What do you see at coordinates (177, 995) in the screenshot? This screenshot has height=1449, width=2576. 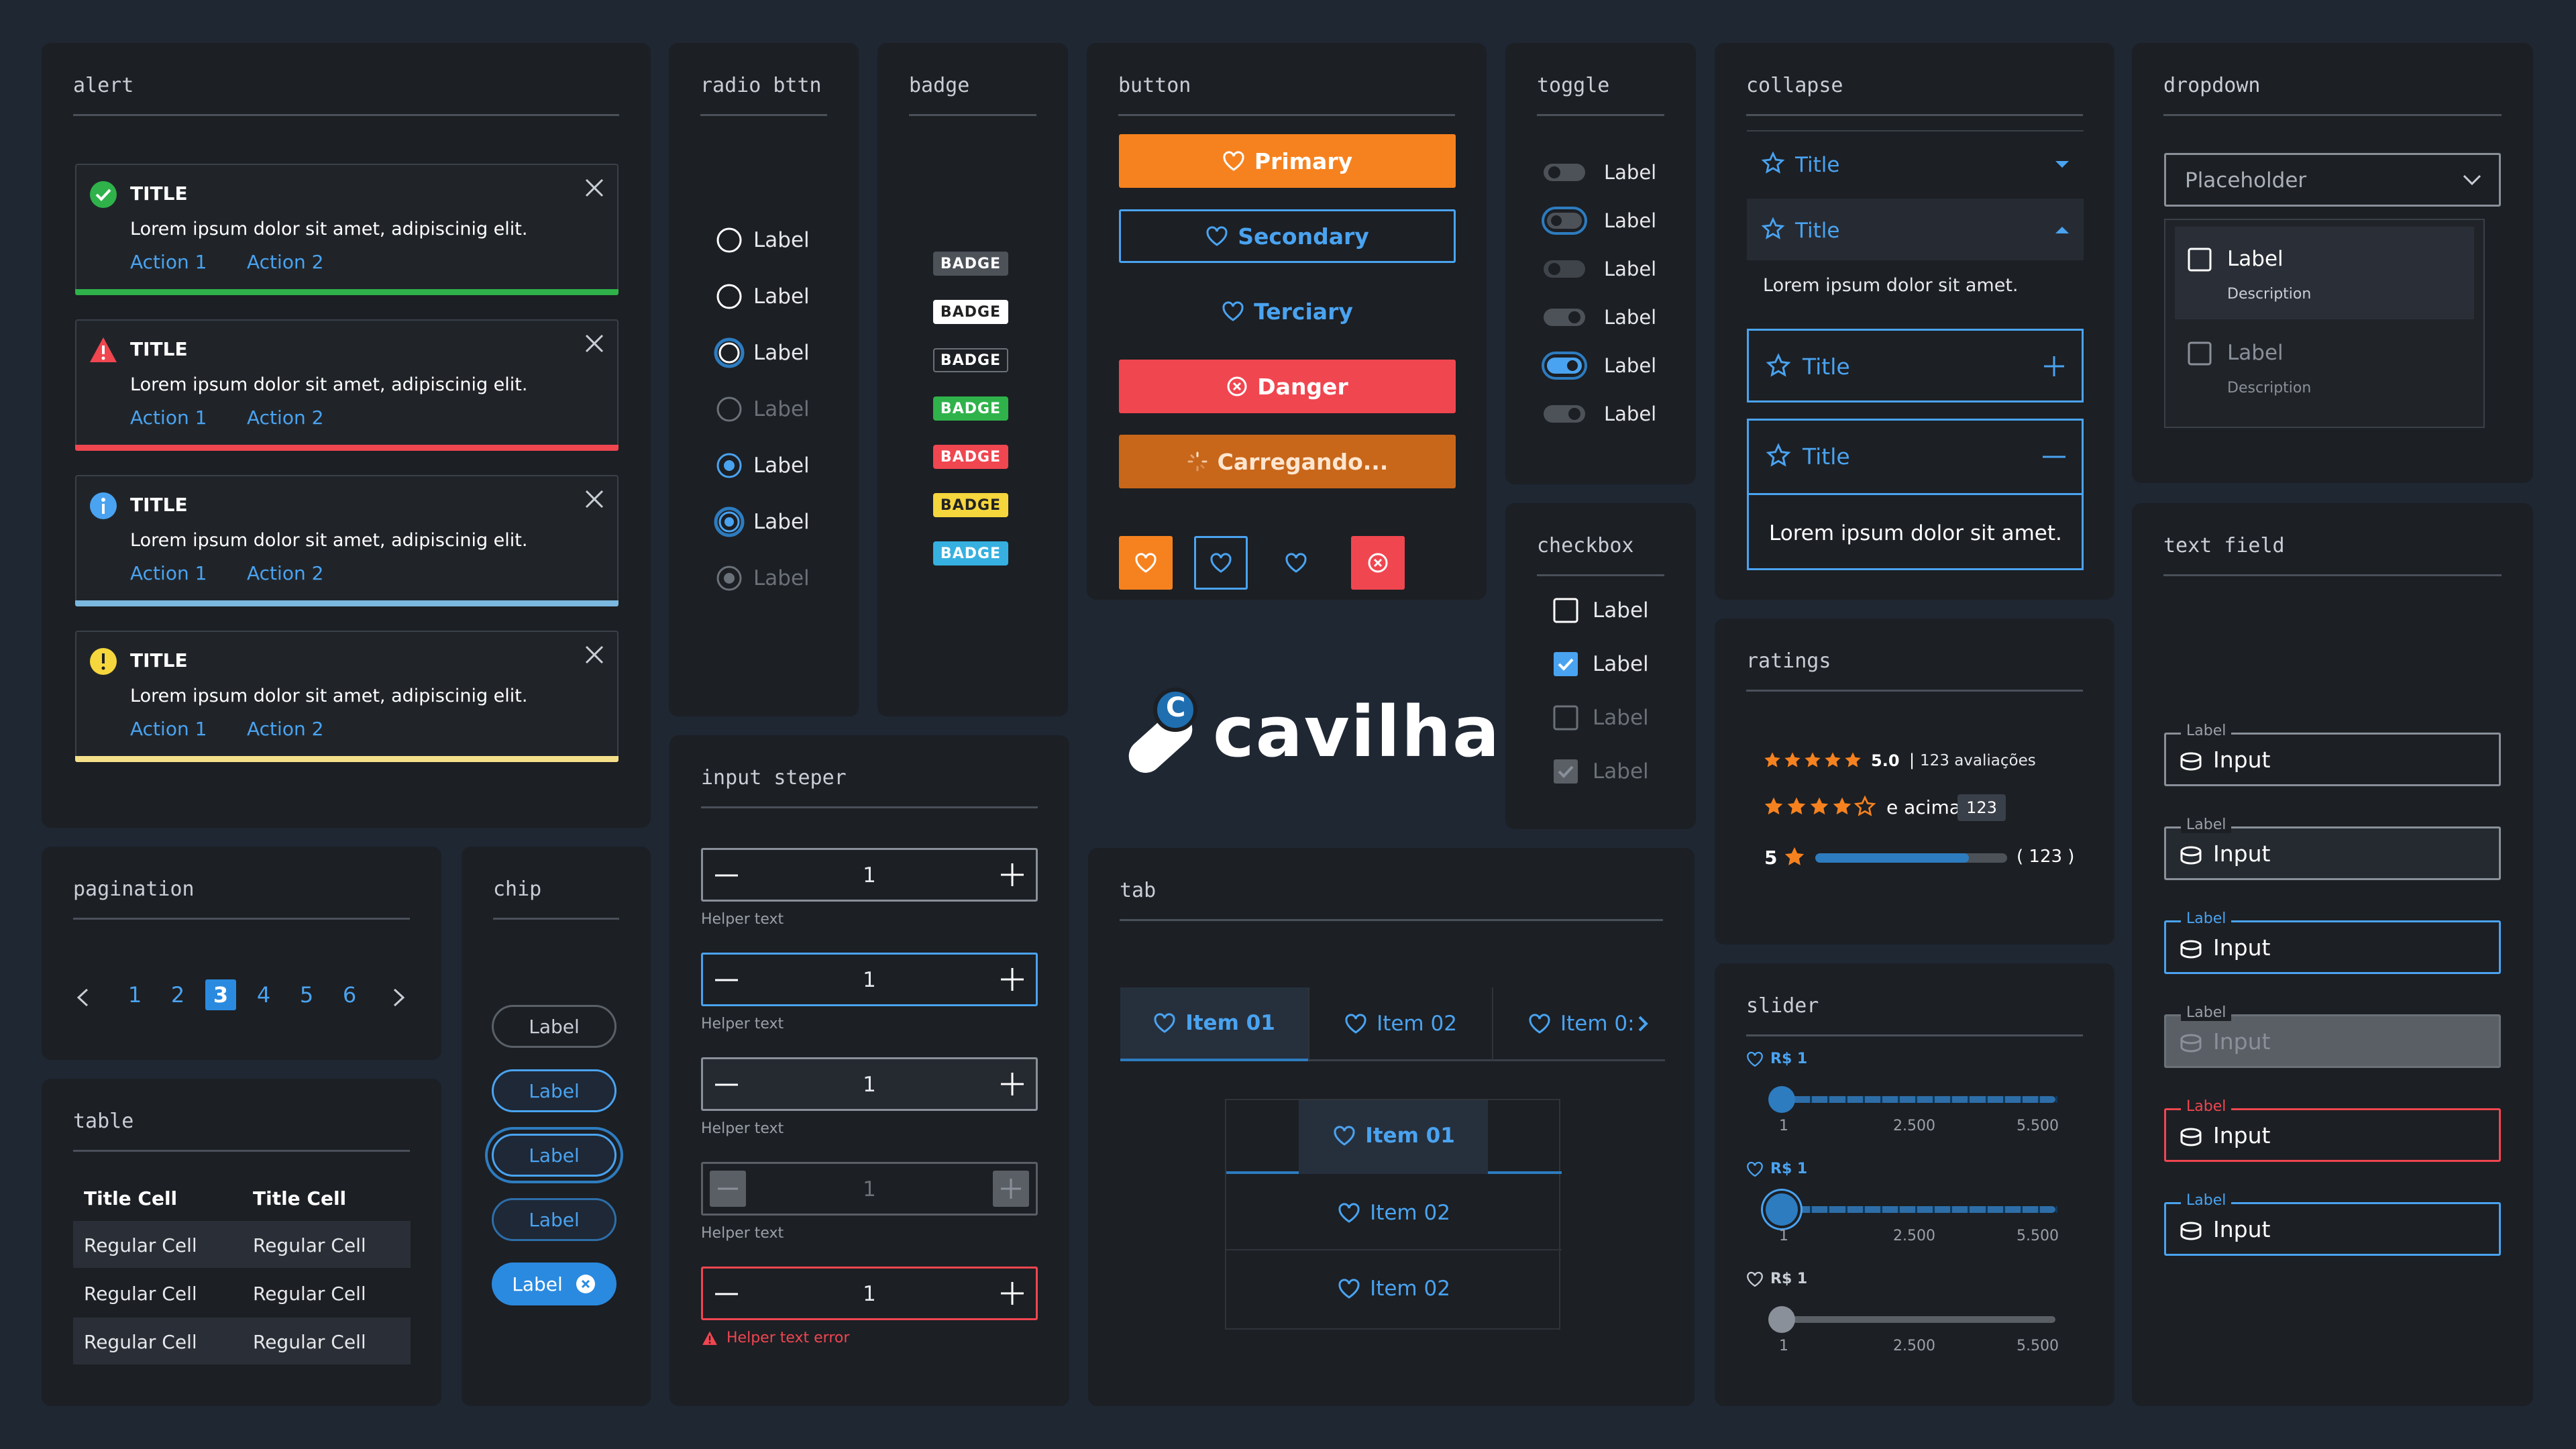 I see `page-number: 2` at bounding box center [177, 995].